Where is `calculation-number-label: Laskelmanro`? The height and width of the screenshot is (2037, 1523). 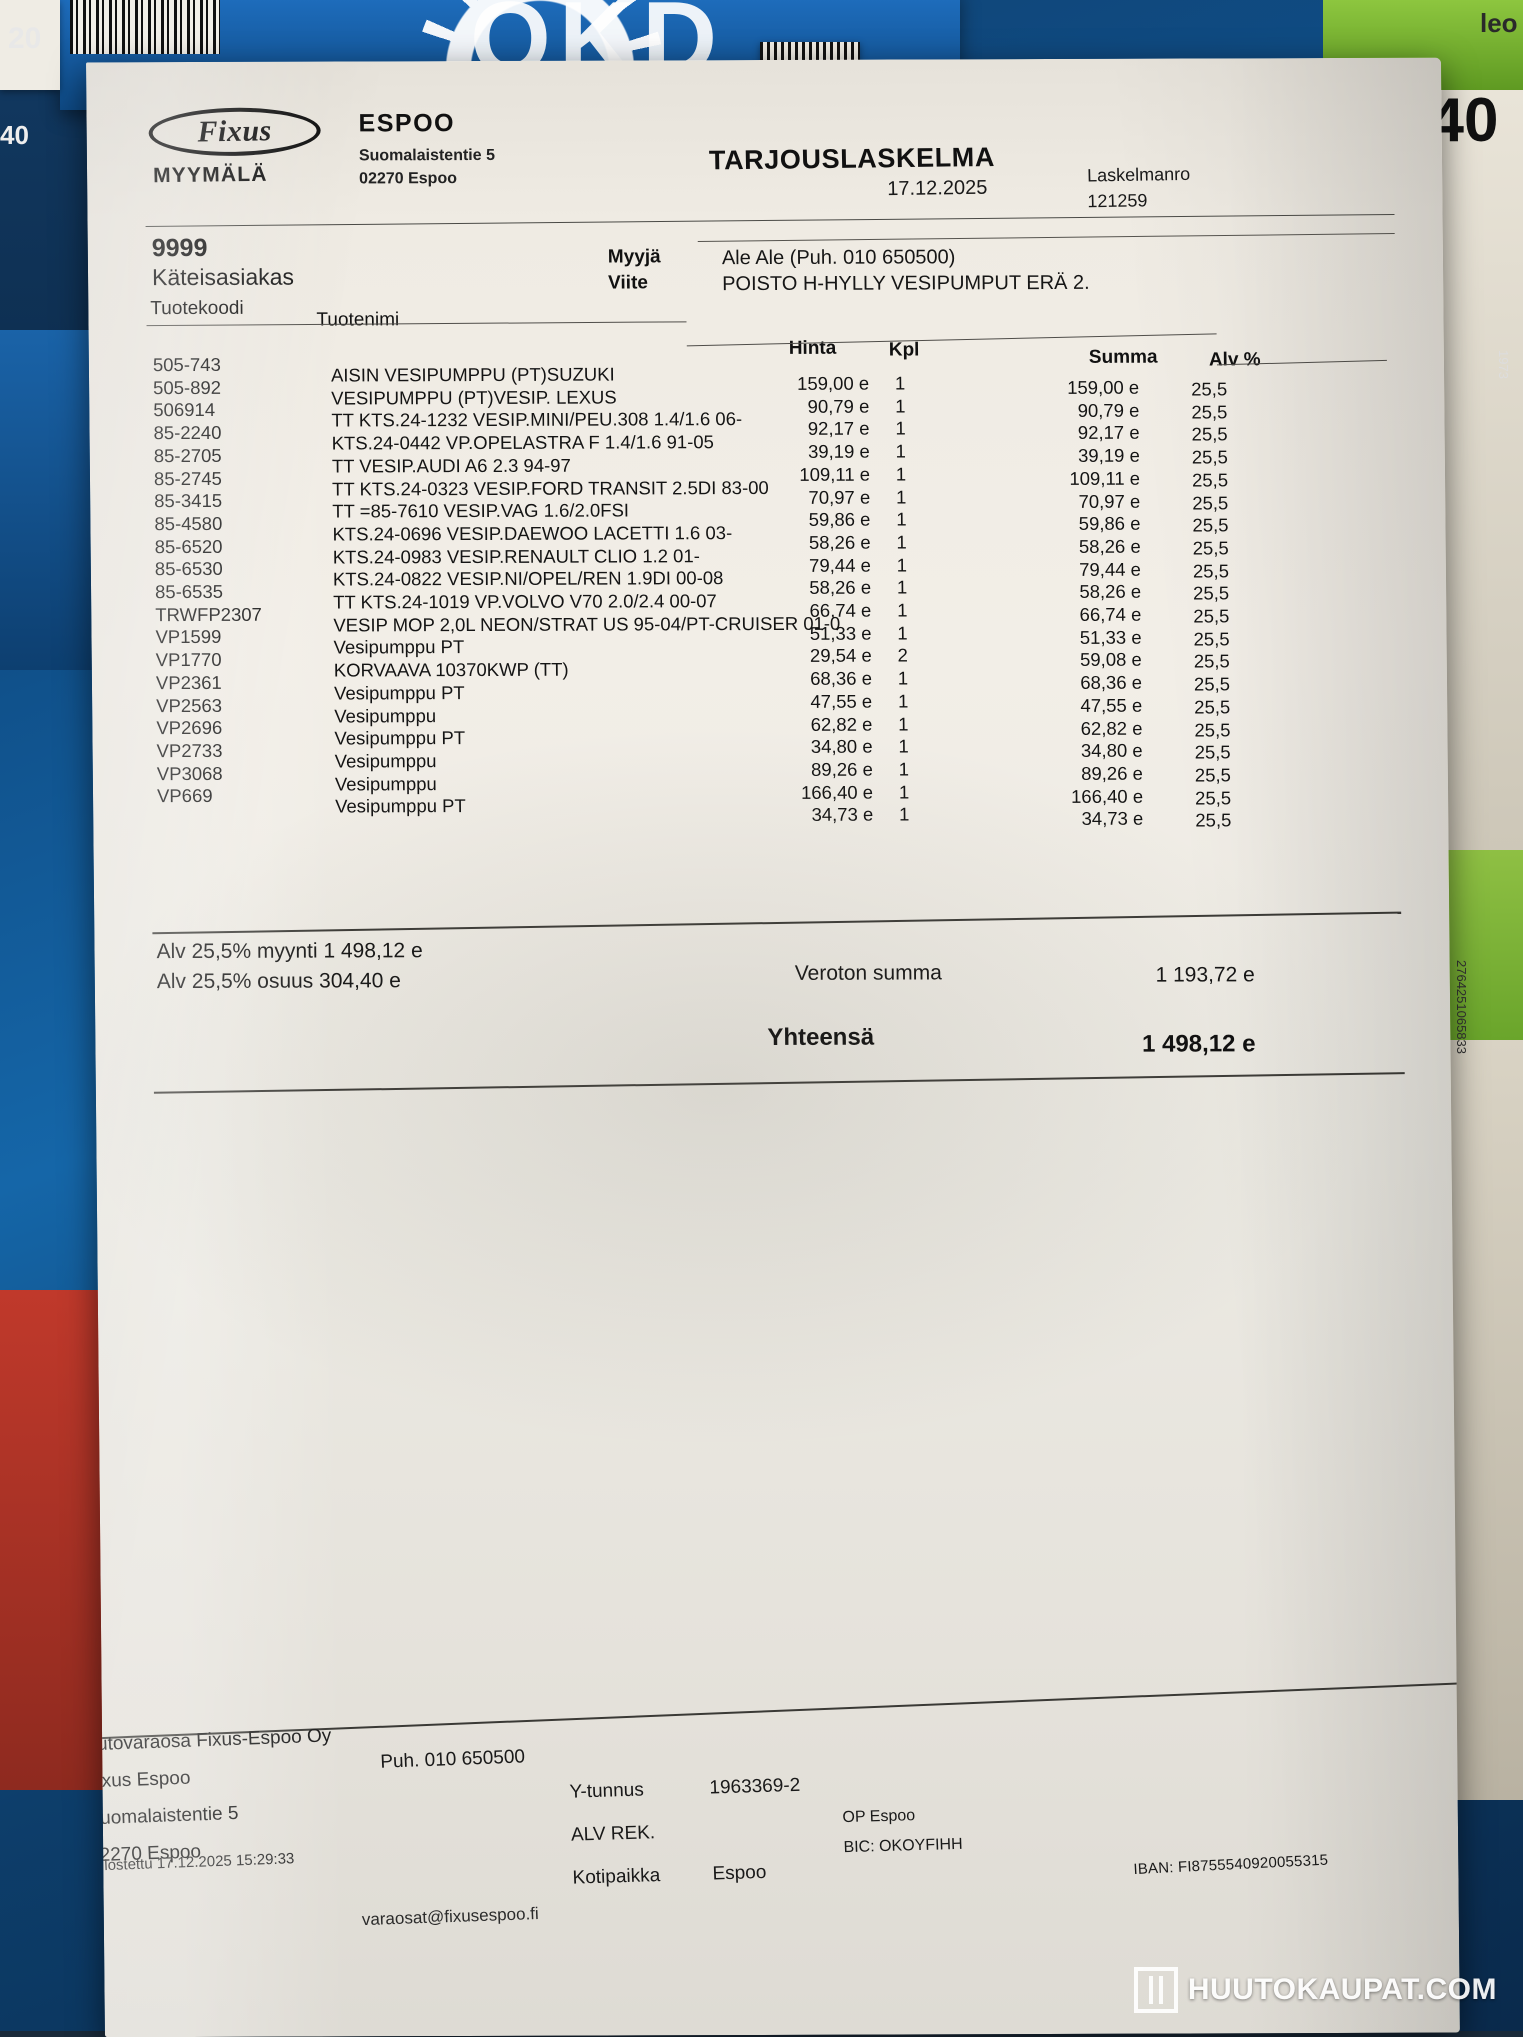
calculation-number-label: Laskelmanro is located at coordinates (1139, 175).